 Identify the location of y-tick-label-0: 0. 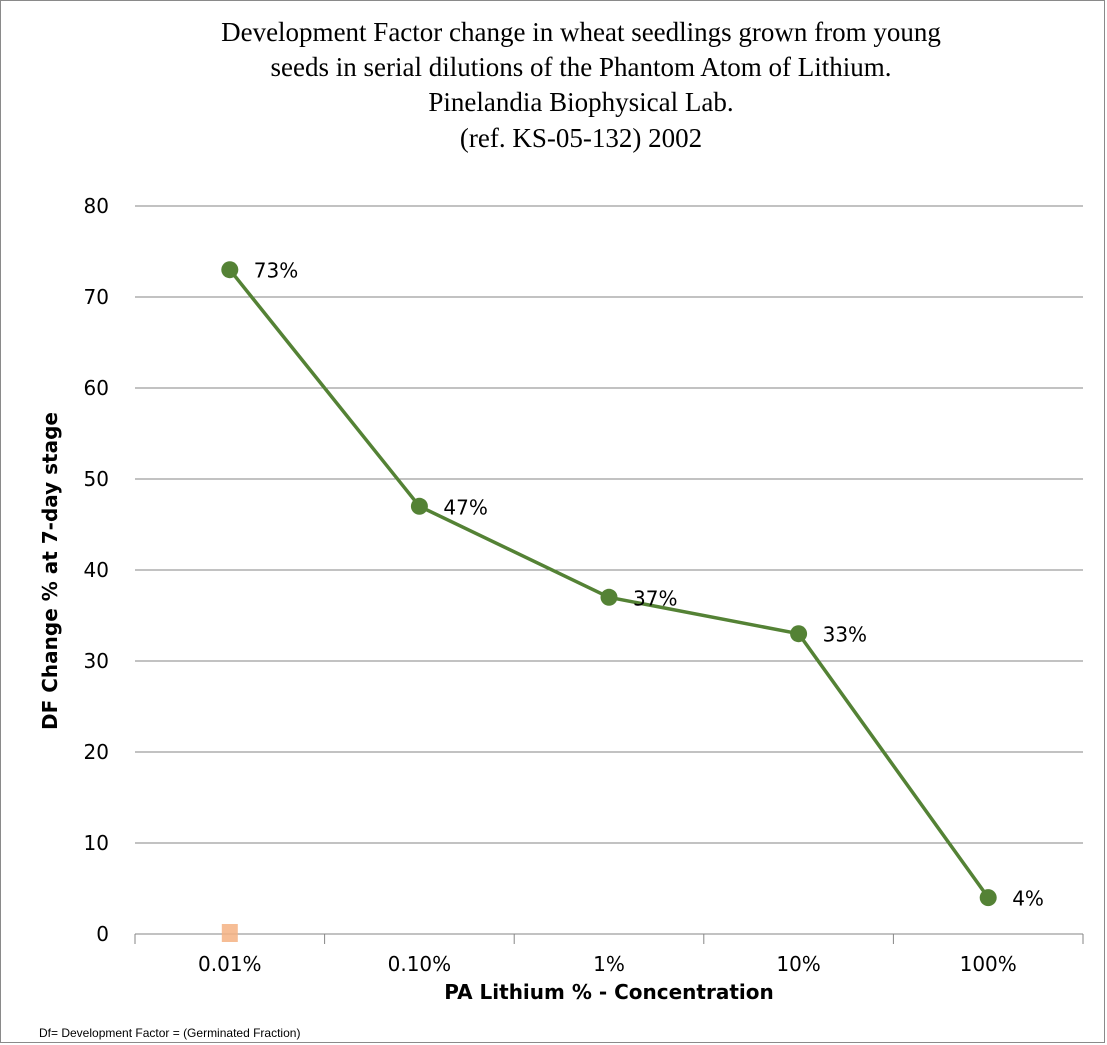
(102, 934).